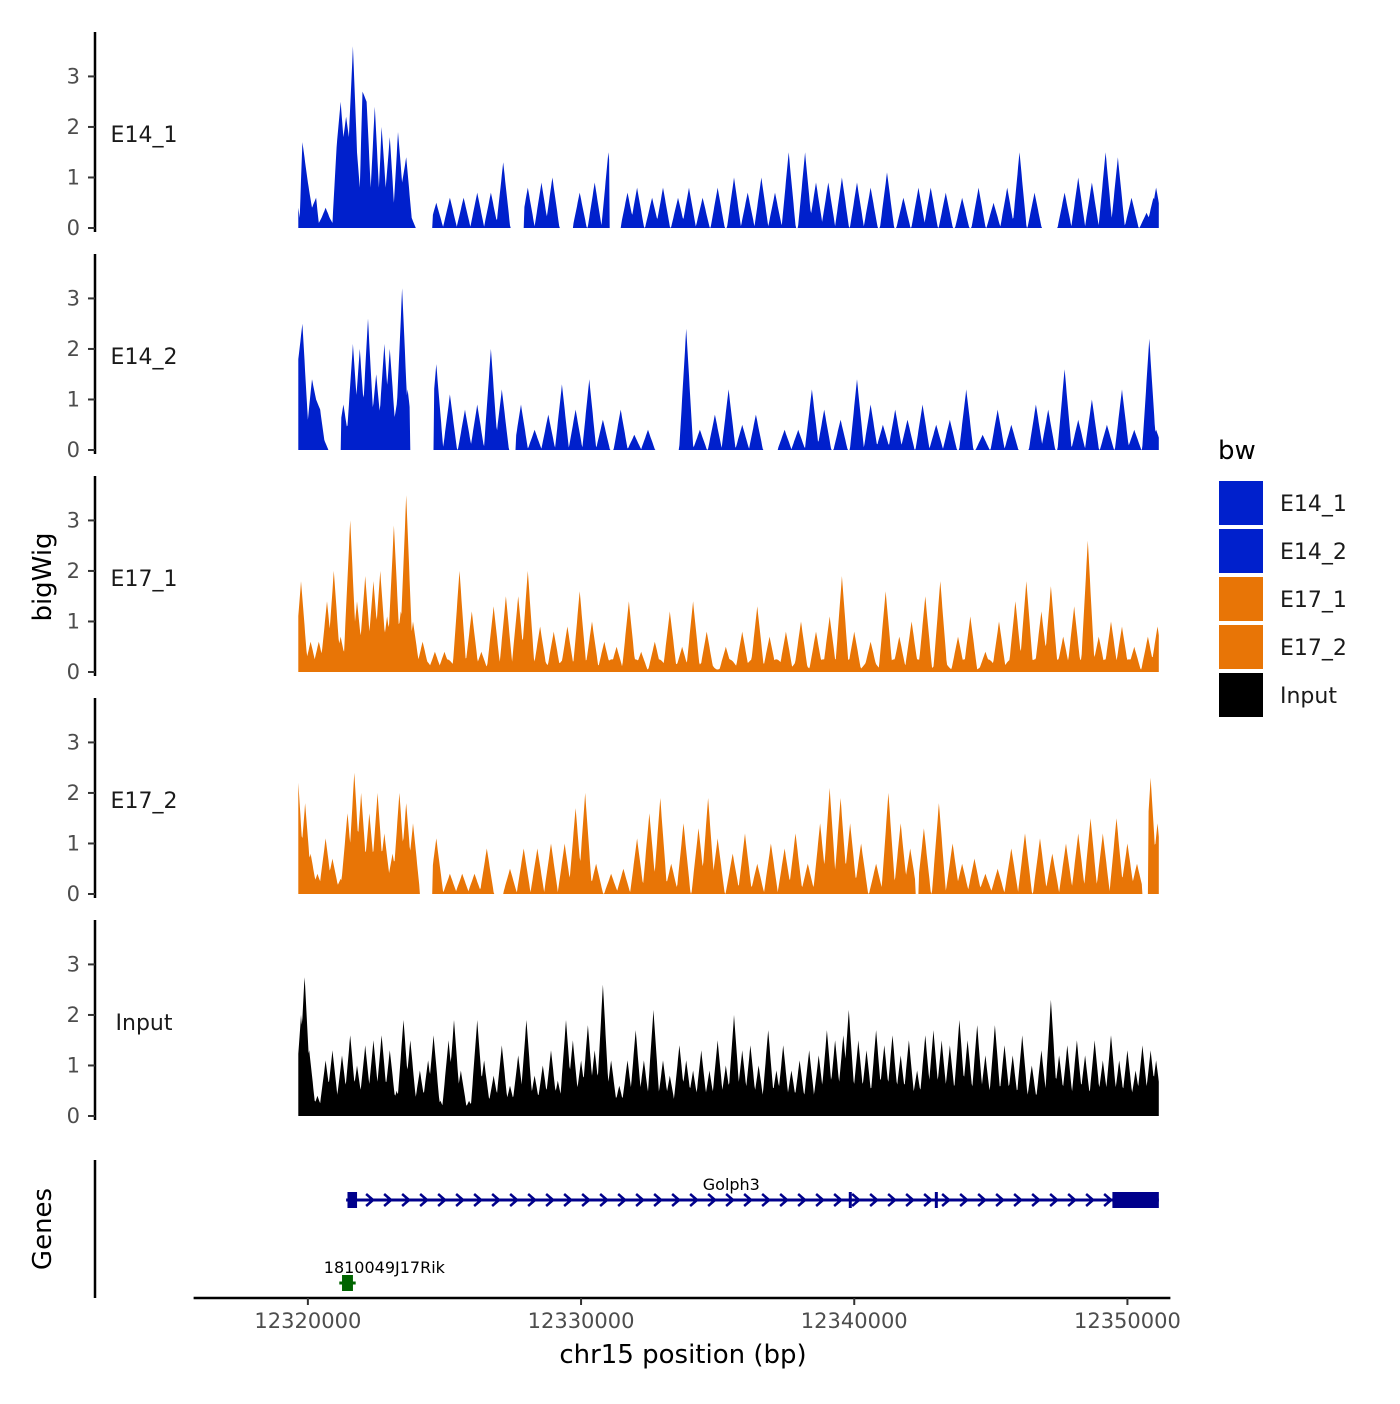 The height and width of the screenshot is (1404, 1400). Describe the element at coordinates (385, 1267) in the screenshot. I see `gene-label: 1810049J17Rik` at that location.